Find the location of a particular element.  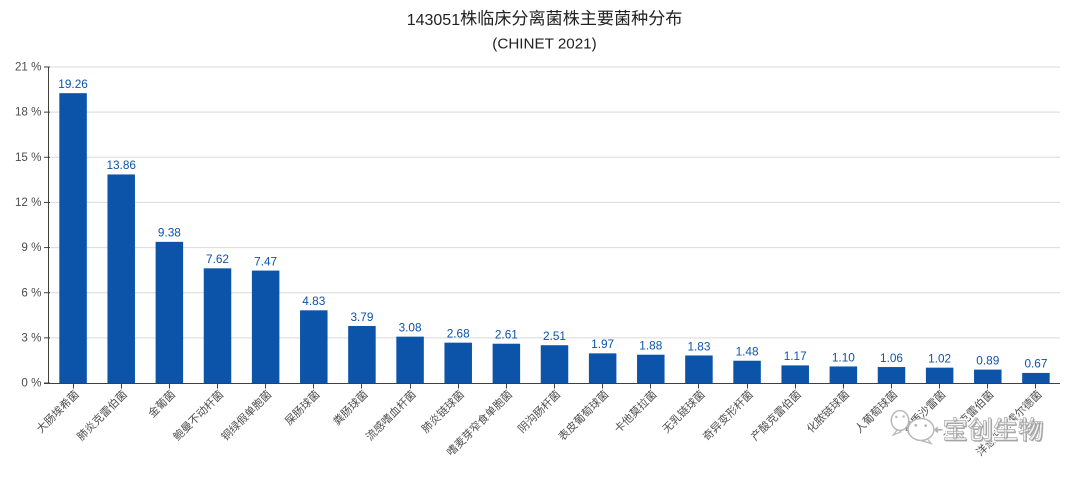

svg-text: 21 % is located at coordinates (28, 67).